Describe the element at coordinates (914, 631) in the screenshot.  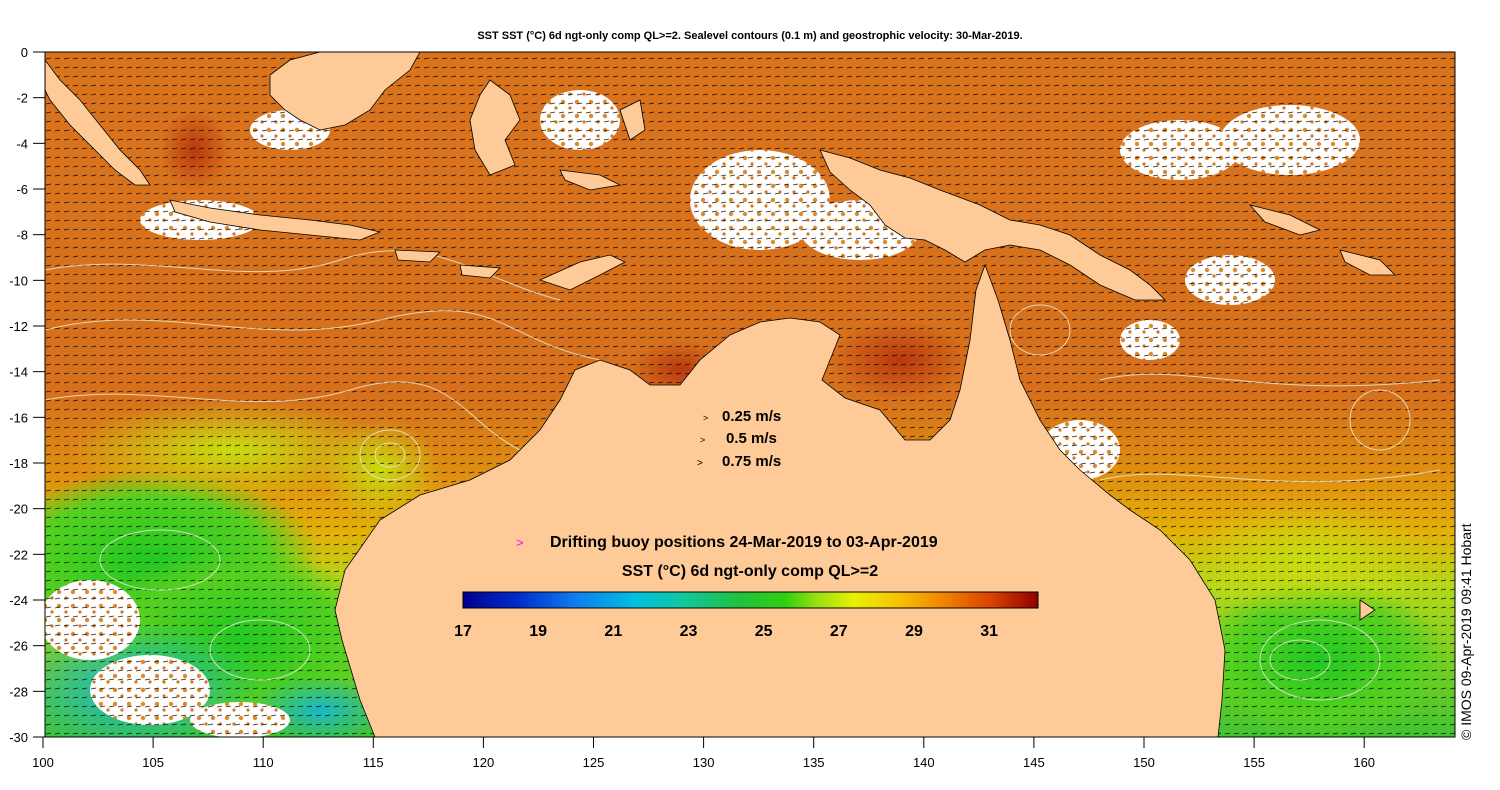
I see `colorbar-tick-label: 29` at that location.